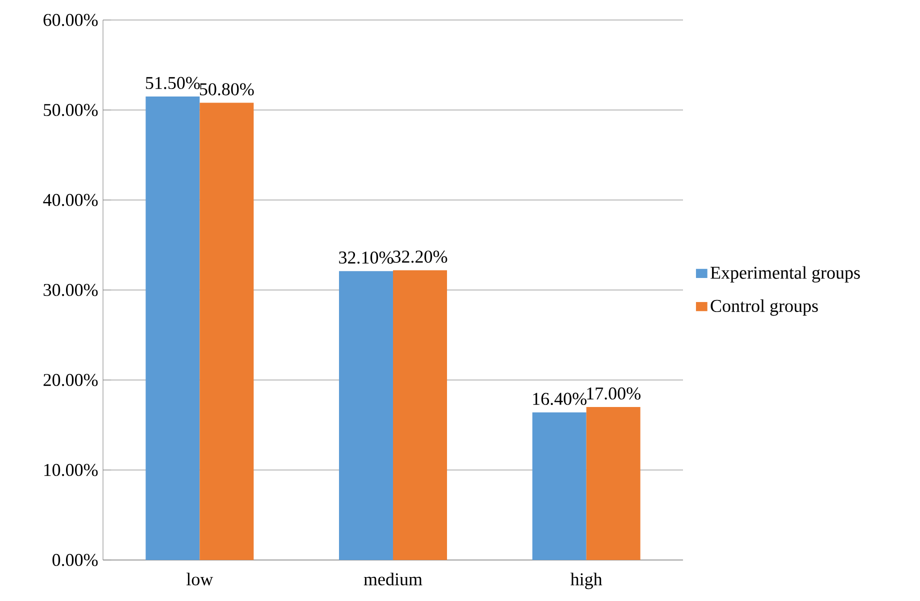 This screenshot has width=920, height=601. I want to click on data-label: 16.40%, so click(559, 399).